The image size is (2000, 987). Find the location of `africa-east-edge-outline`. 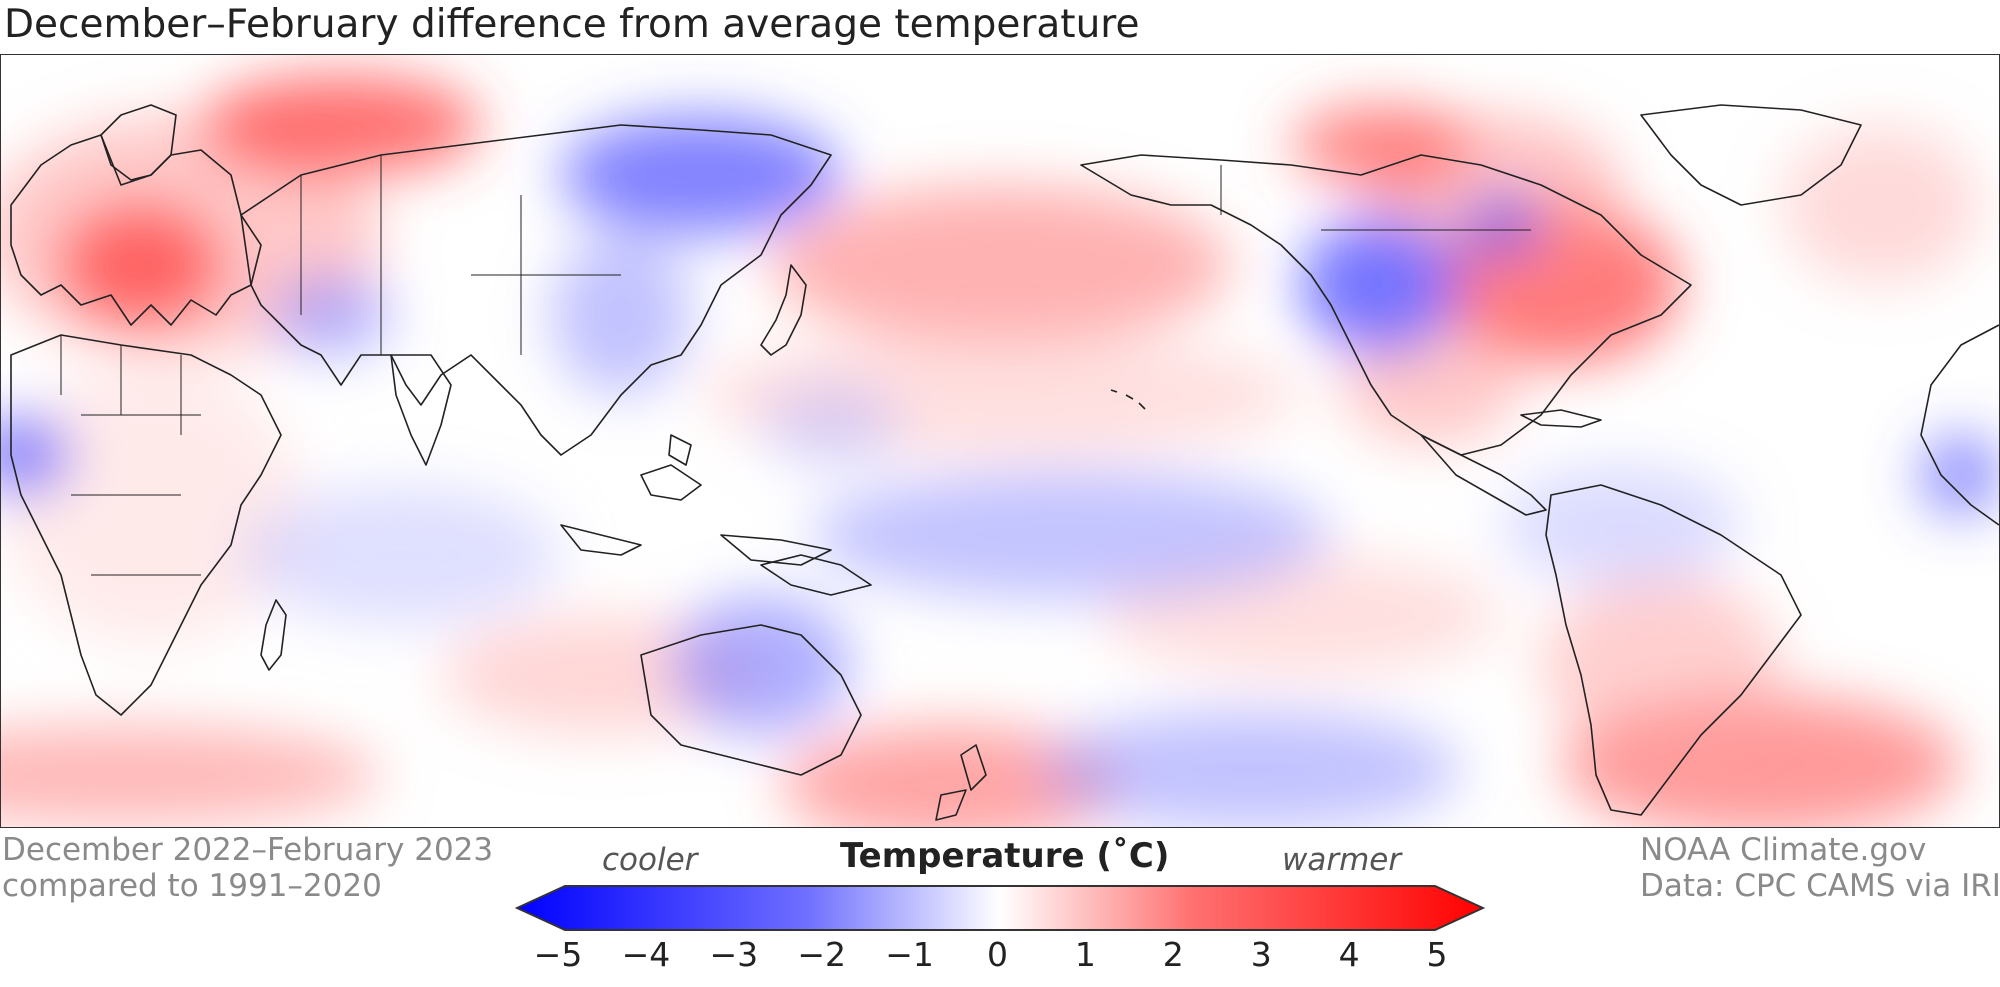

africa-east-edge-outline is located at coordinates (1959, 425).